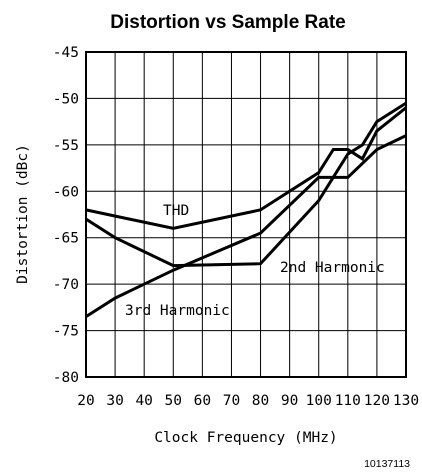 The height and width of the screenshot is (473, 422). I want to click on figure-id: 10137113, so click(387, 464).